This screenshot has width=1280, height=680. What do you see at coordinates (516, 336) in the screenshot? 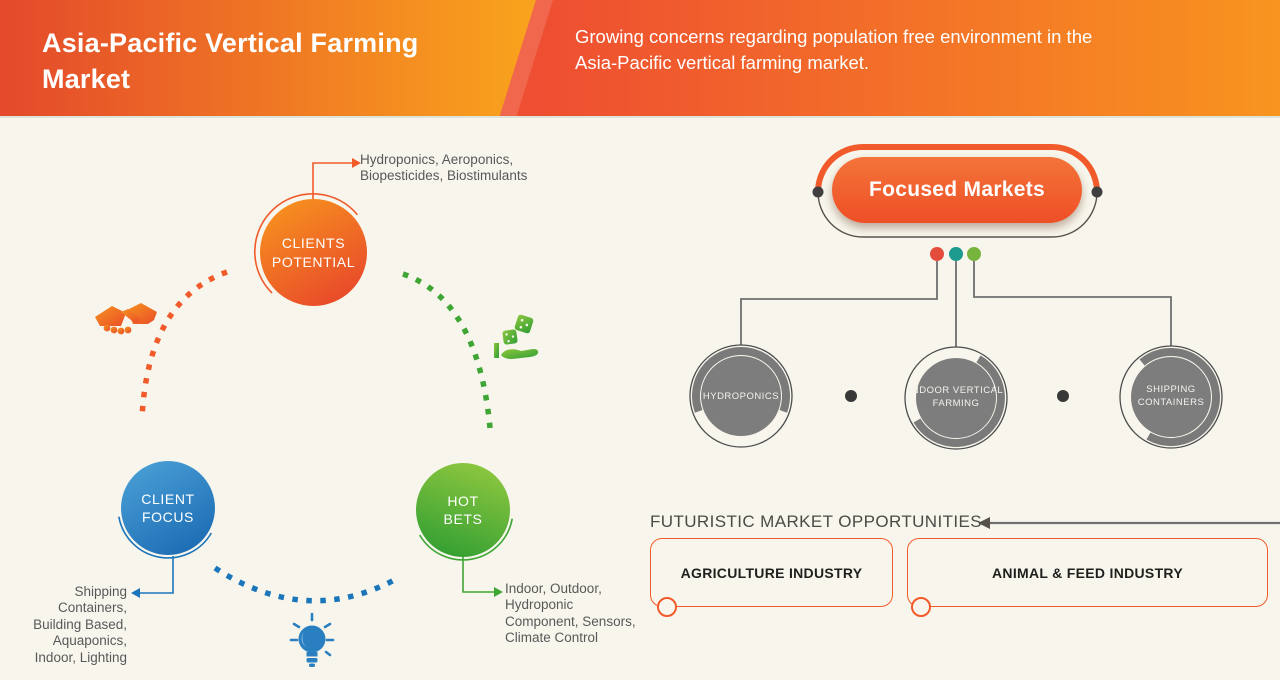
I see `dice-hand-icon` at bounding box center [516, 336].